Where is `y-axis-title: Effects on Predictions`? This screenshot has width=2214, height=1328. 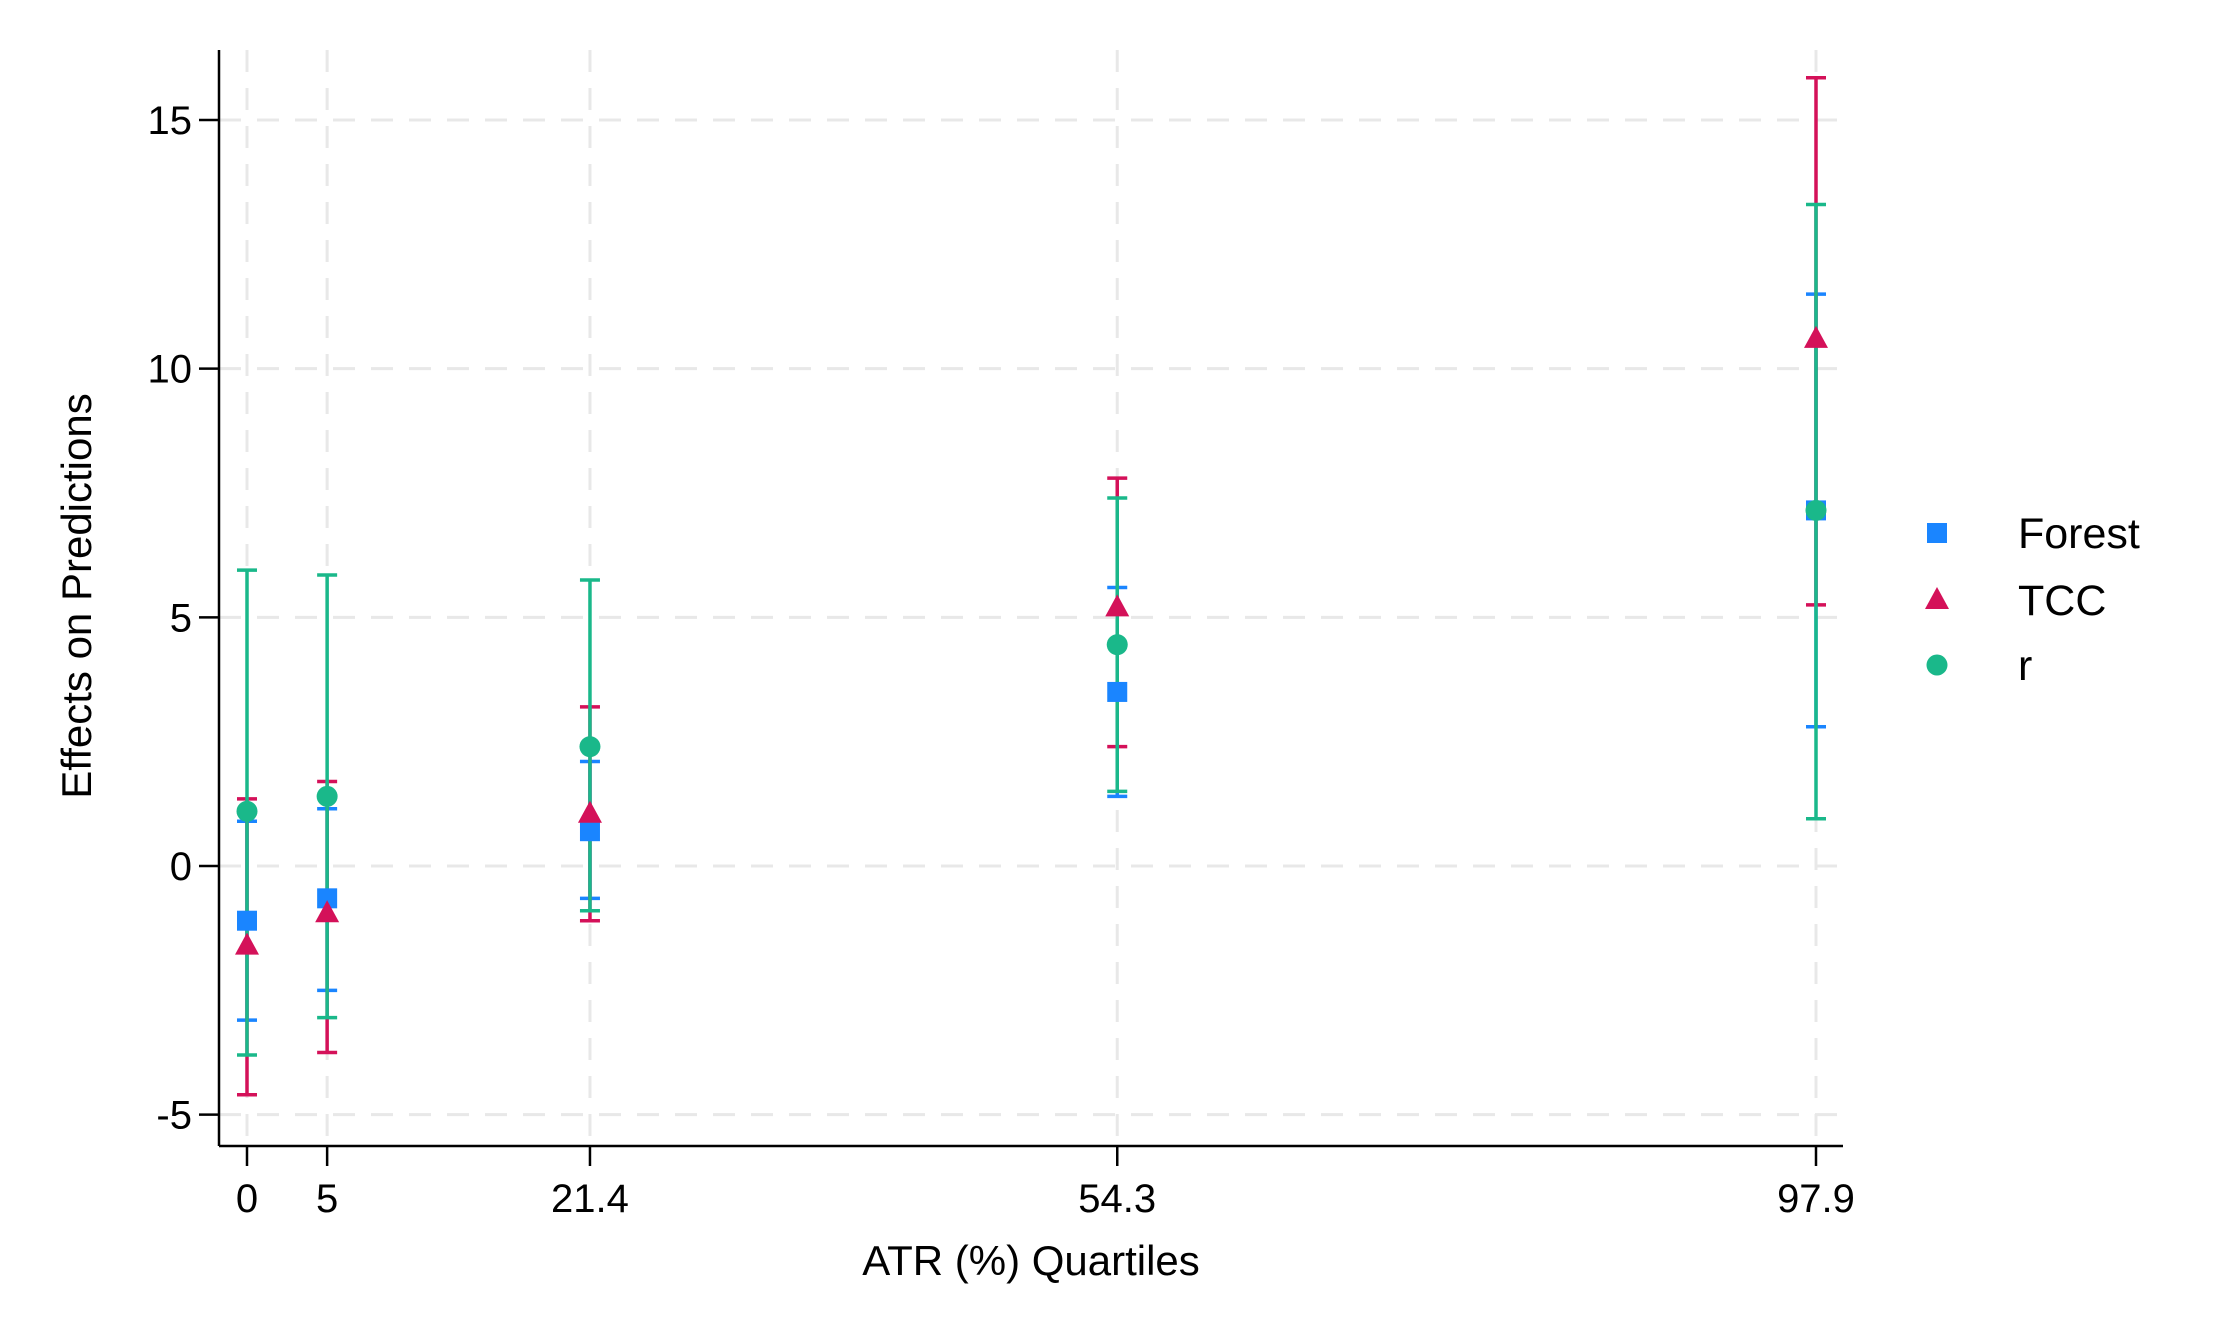 y-axis-title: Effects on Predictions is located at coordinates (76, 595).